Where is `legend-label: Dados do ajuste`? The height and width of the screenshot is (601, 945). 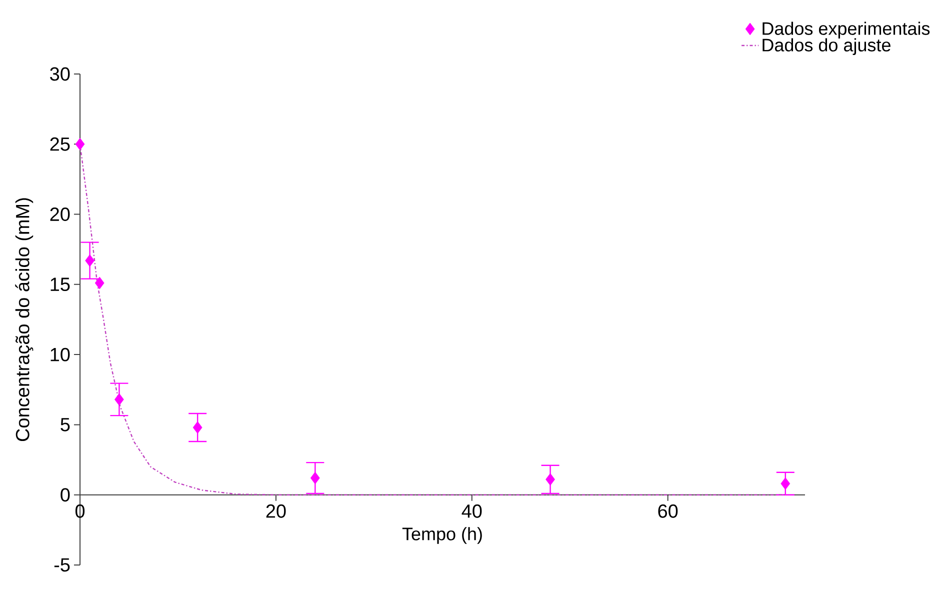
legend-label: Dados do ajuste is located at coordinates (826, 47).